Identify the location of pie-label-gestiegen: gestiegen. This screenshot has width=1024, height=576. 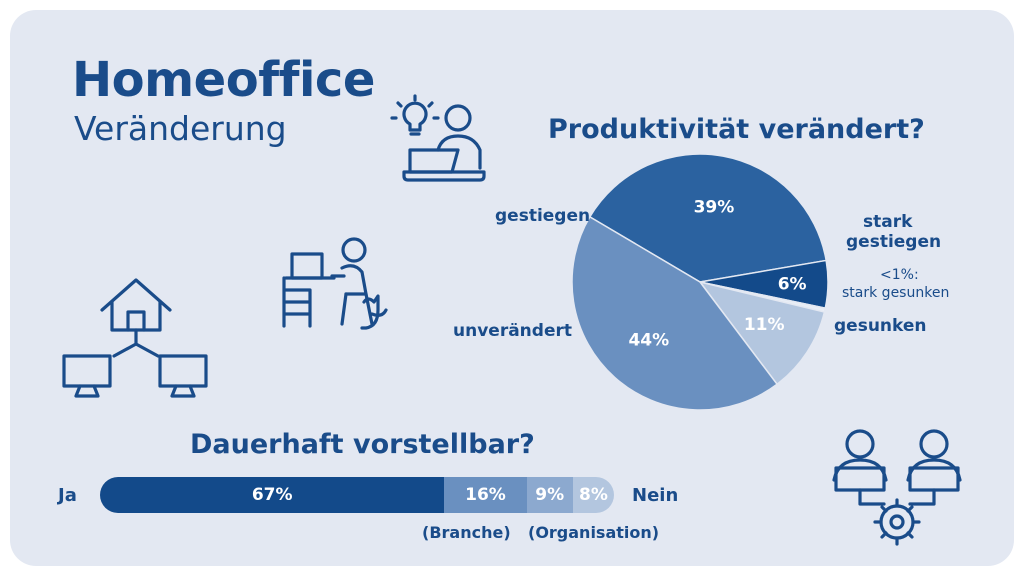
(543, 216).